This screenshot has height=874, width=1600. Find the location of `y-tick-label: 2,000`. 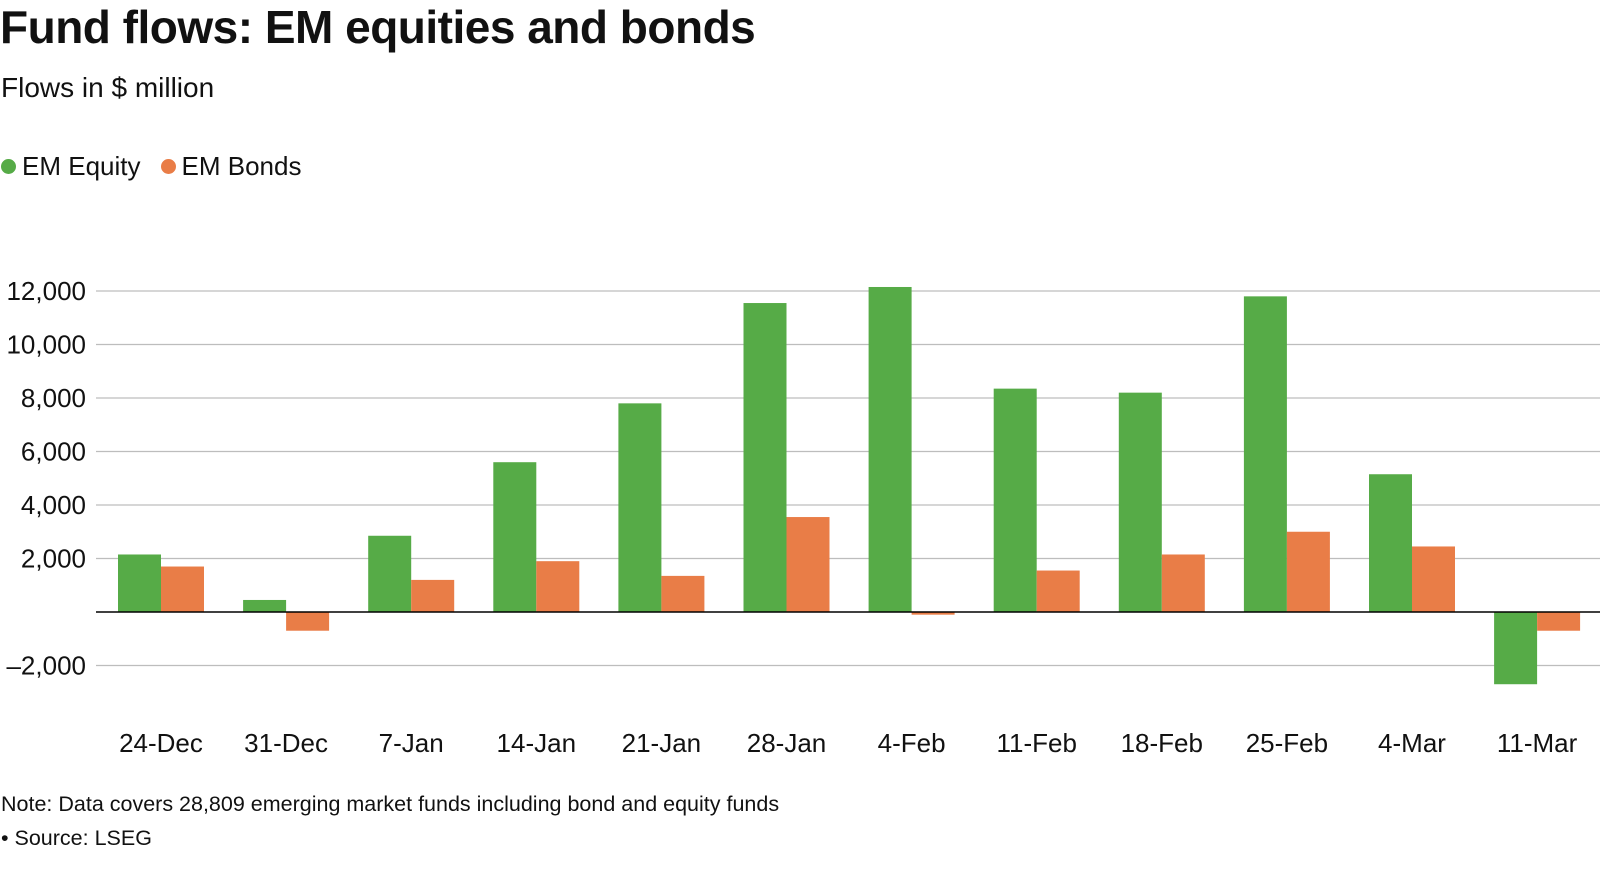

y-tick-label: 2,000 is located at coordinates (53, 559).